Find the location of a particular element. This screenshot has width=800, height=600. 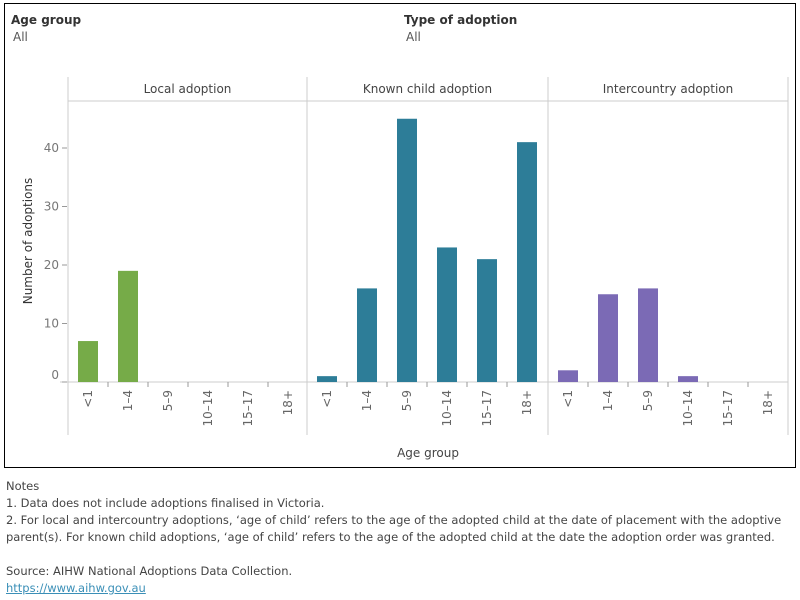

y-axis-title: Number of adoptions is located at coordinates (28, 241).